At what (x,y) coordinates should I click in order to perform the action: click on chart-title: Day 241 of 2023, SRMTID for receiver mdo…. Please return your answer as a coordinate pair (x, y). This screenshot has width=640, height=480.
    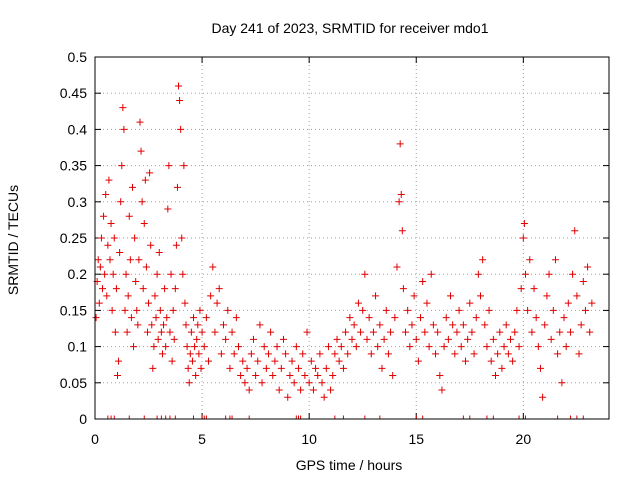
    Looking at the image, I should click on (349, 28).